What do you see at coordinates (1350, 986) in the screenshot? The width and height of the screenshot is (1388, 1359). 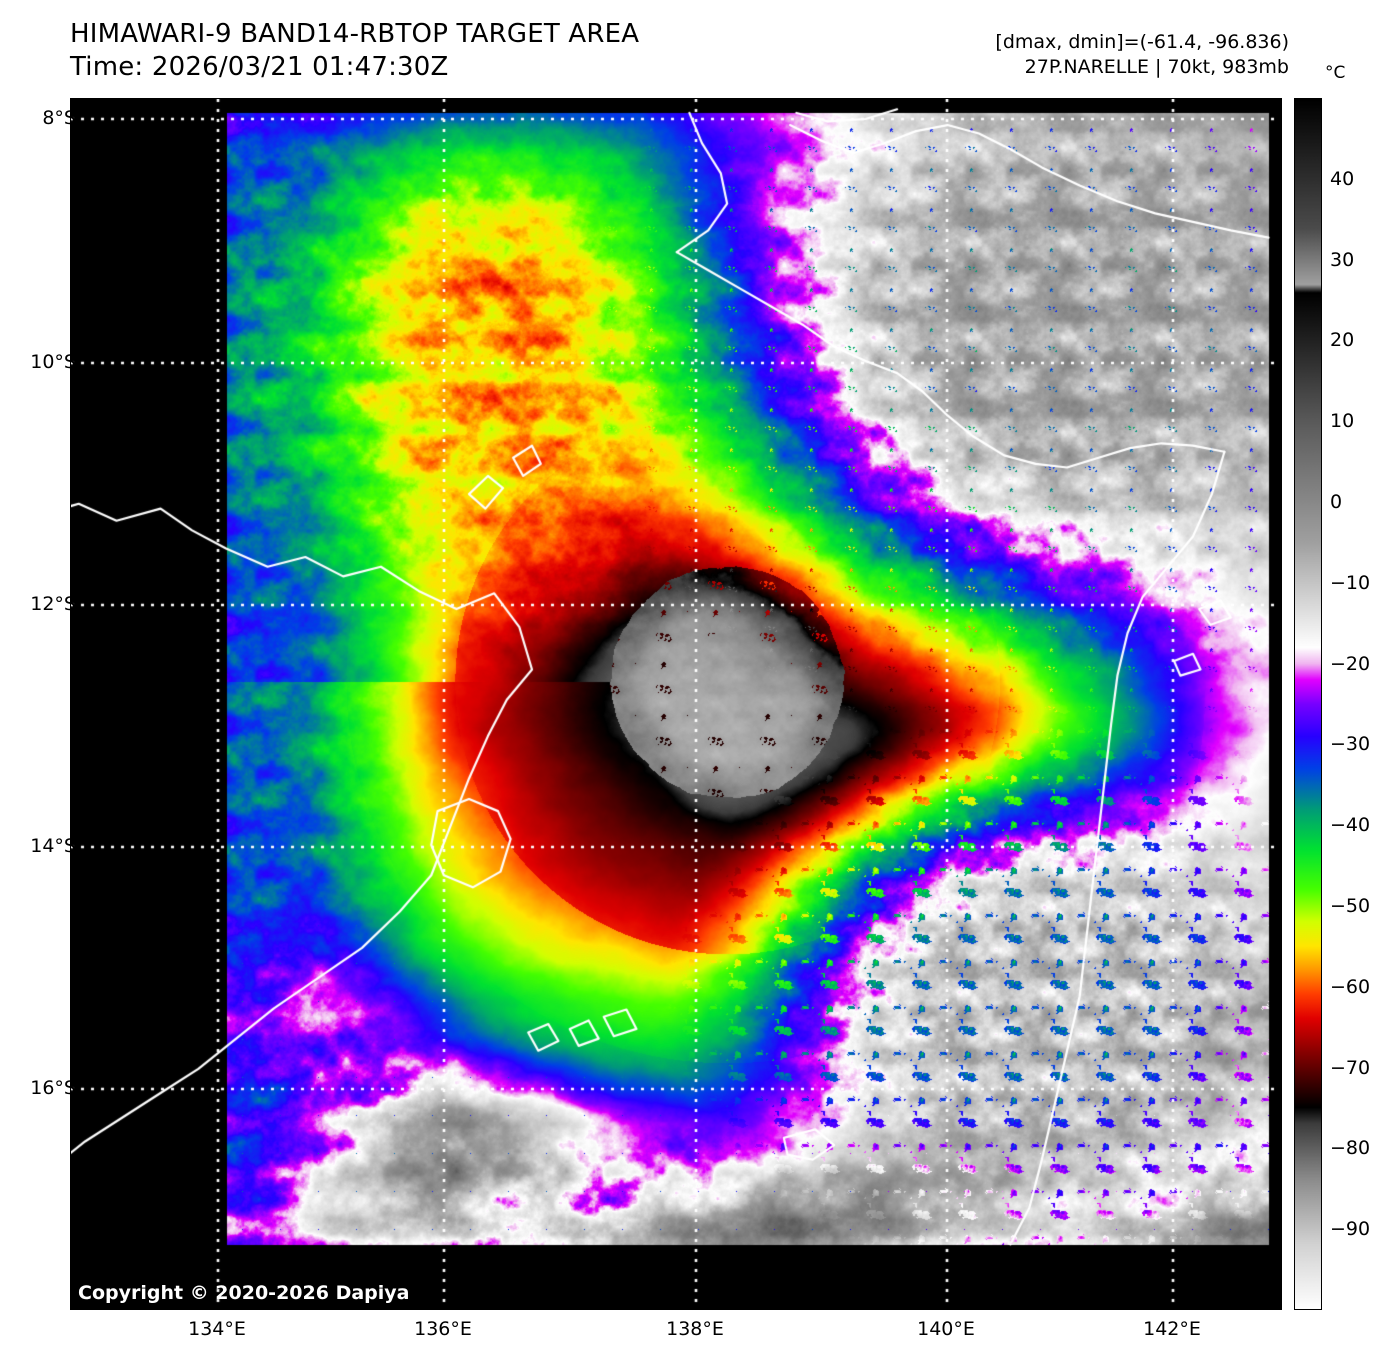 I see `colorbar-tick-10: −60` at bounding box center [1350, 986].